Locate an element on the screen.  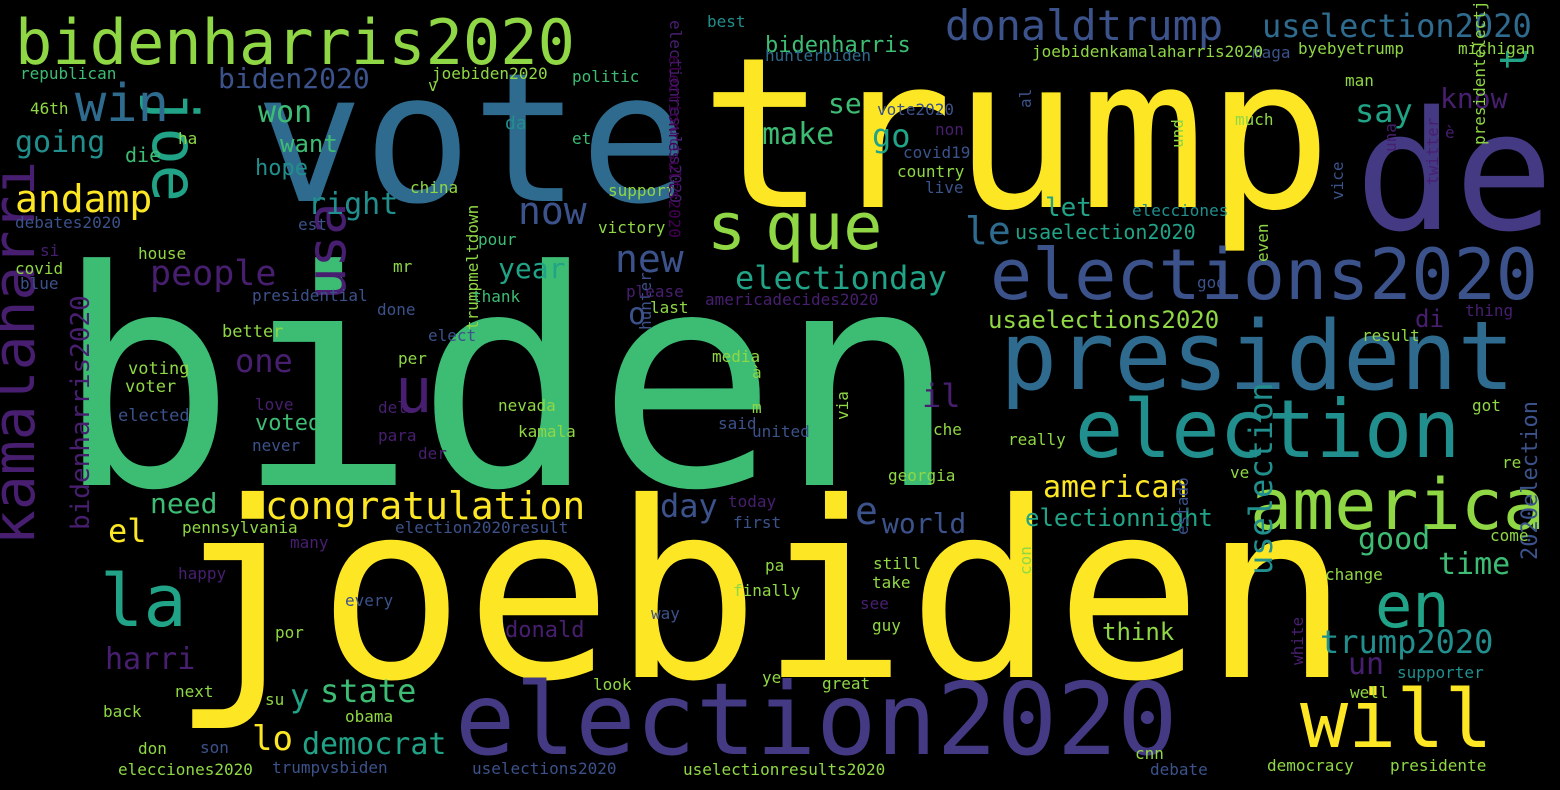
cloud-word: done is located at coordinates (396, 309).